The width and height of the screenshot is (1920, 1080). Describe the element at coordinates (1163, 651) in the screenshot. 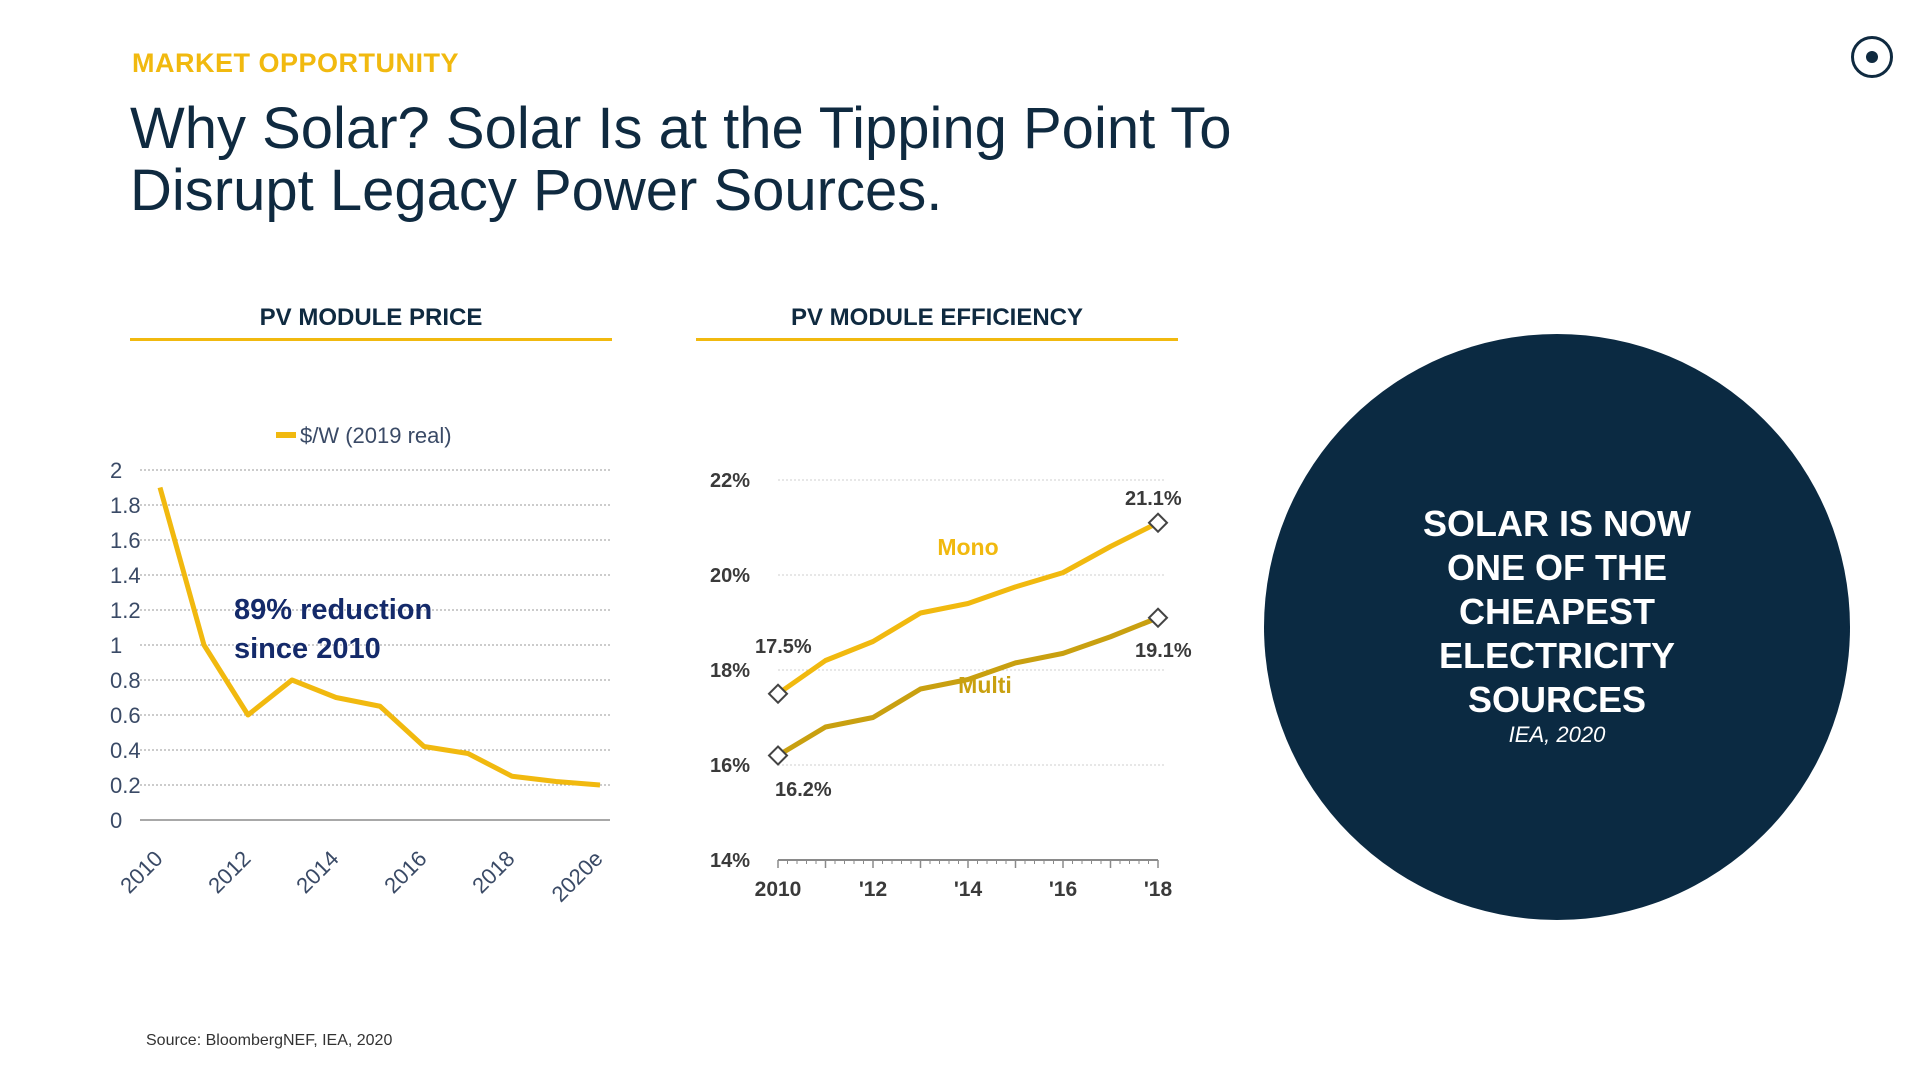

I see `data-label: 19.1%` at that location.